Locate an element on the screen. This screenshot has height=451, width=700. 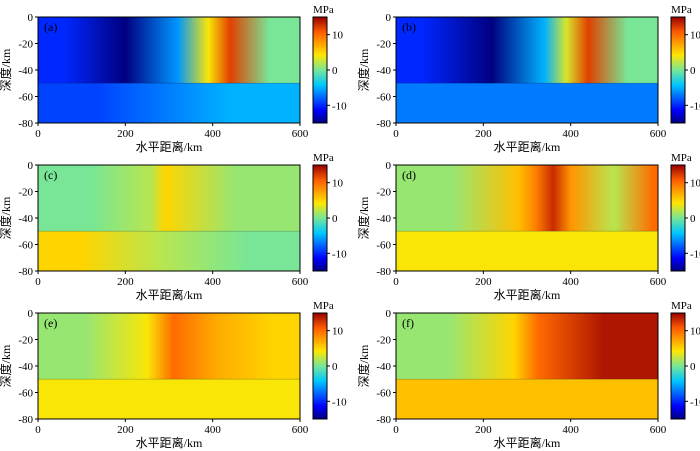
panel-label: (e) is located at coordinates (50, 323).